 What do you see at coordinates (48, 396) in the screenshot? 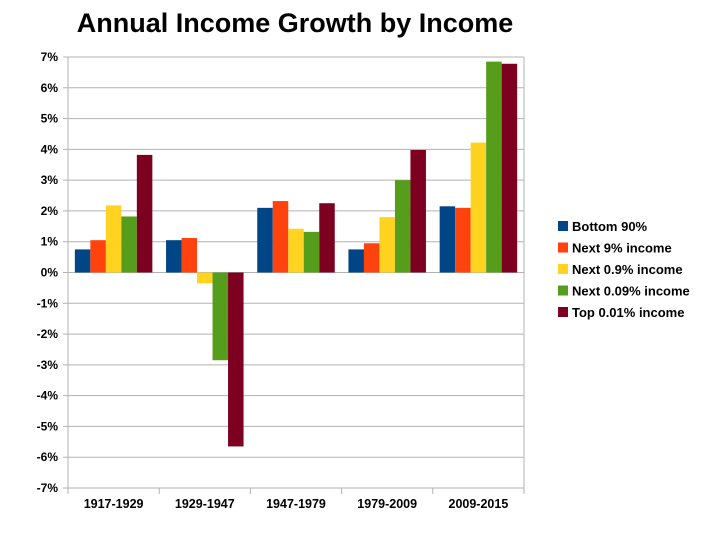
I see `y-tick-label: -4%` at bounding box center [48, 396].